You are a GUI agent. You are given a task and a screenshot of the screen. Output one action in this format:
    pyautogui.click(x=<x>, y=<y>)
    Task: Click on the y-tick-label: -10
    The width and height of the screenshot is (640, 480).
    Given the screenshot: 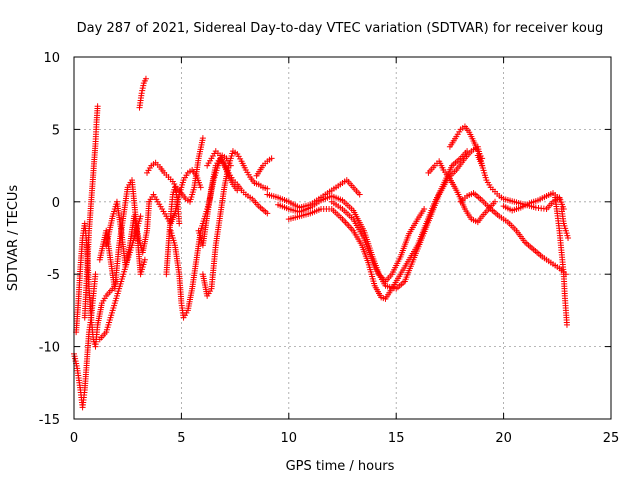 What is the action you would take?
    pyautogui.click(x=49, y=348)
    